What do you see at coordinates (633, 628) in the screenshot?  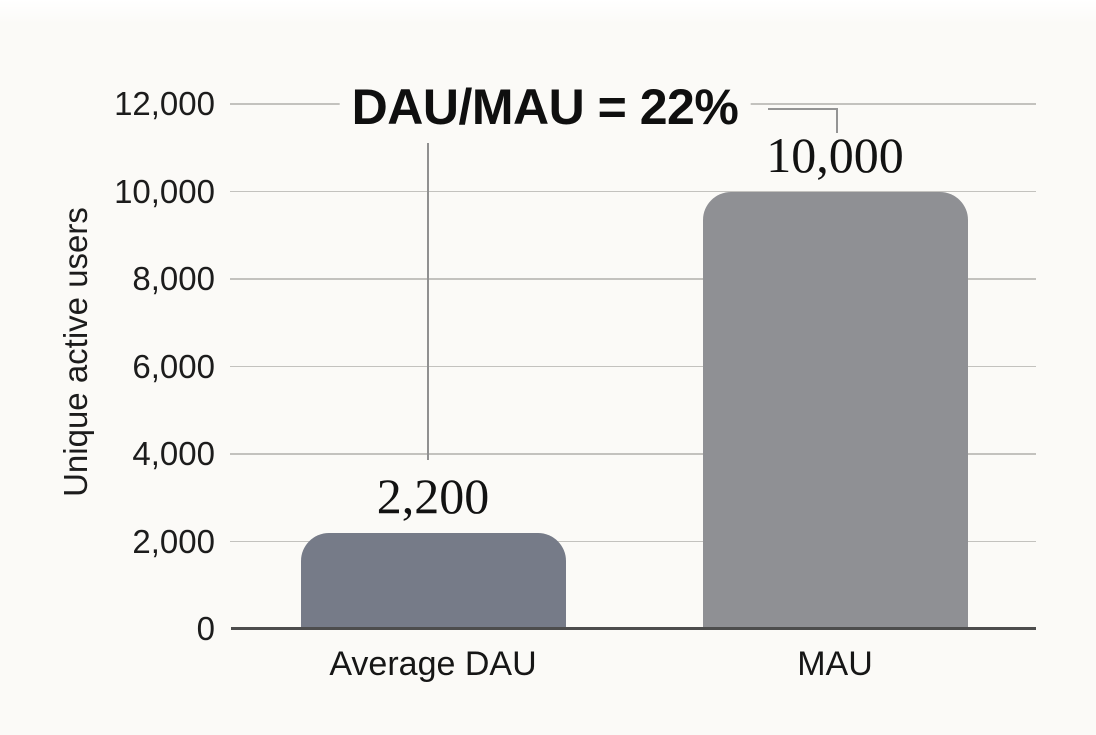 I see `x-axis-line` at bounding box center [633, 628].